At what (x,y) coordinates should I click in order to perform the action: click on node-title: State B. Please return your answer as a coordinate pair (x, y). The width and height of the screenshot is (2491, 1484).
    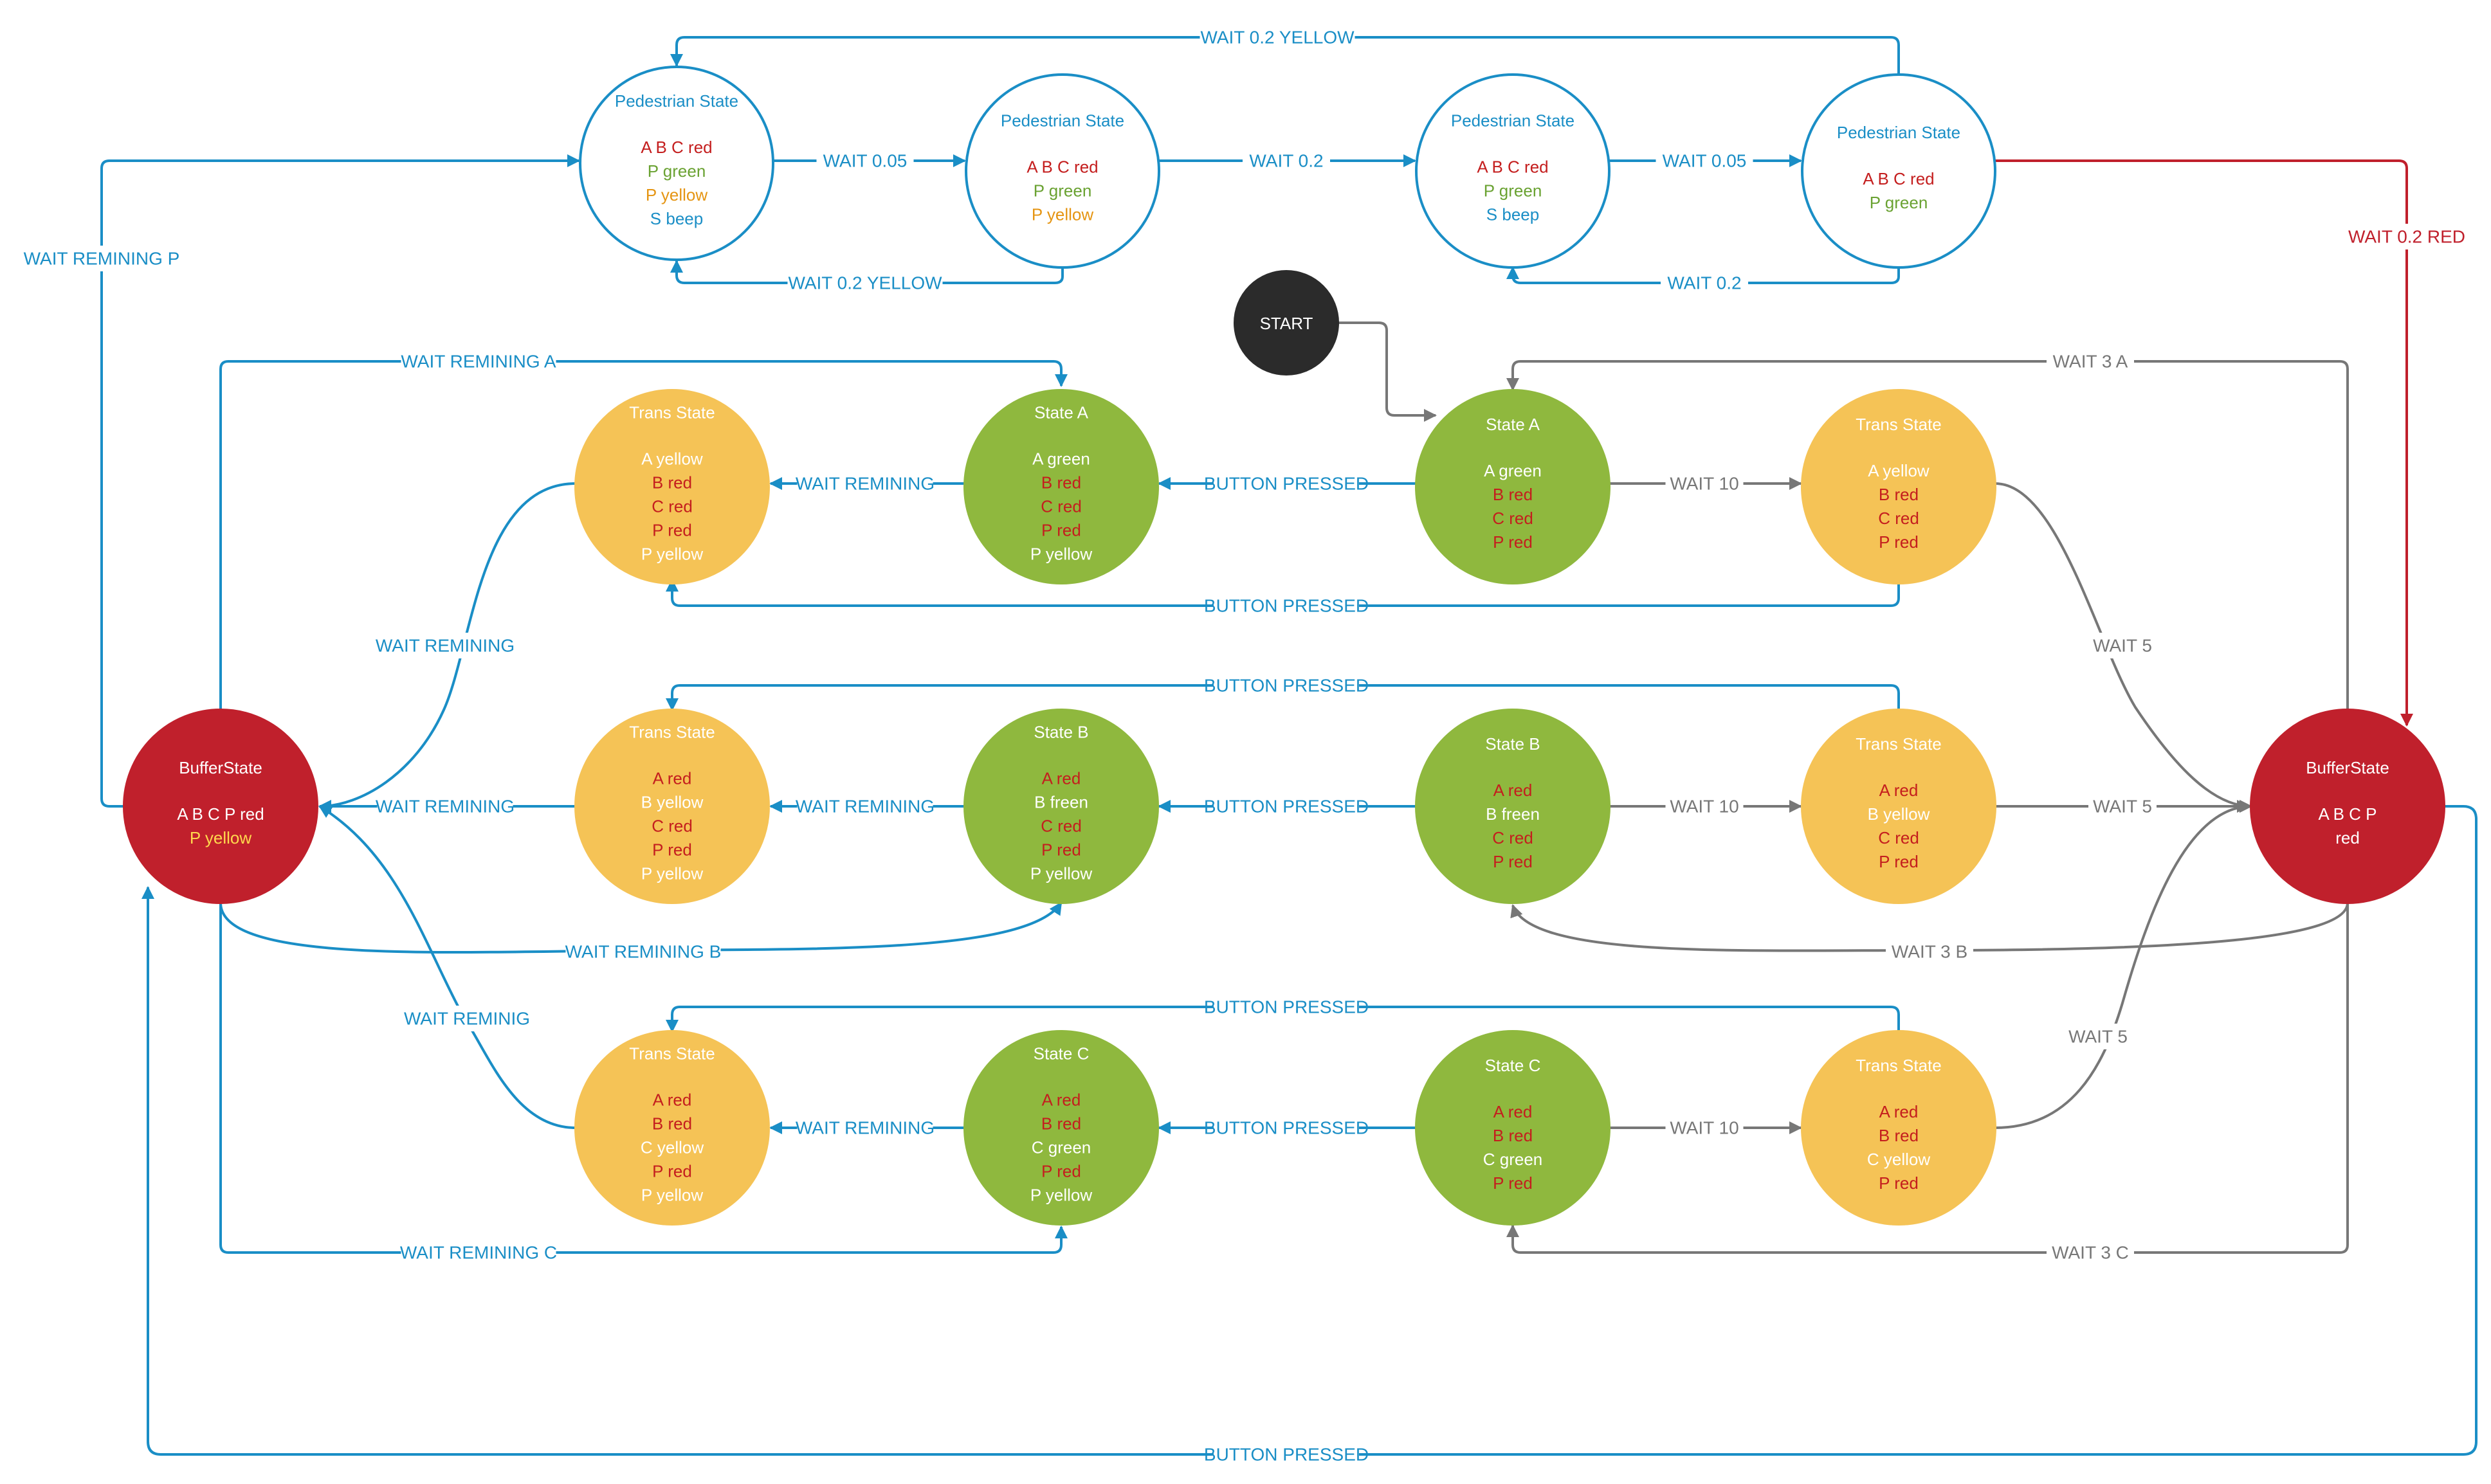
    Looking at the image, I should click on (1512, 744).